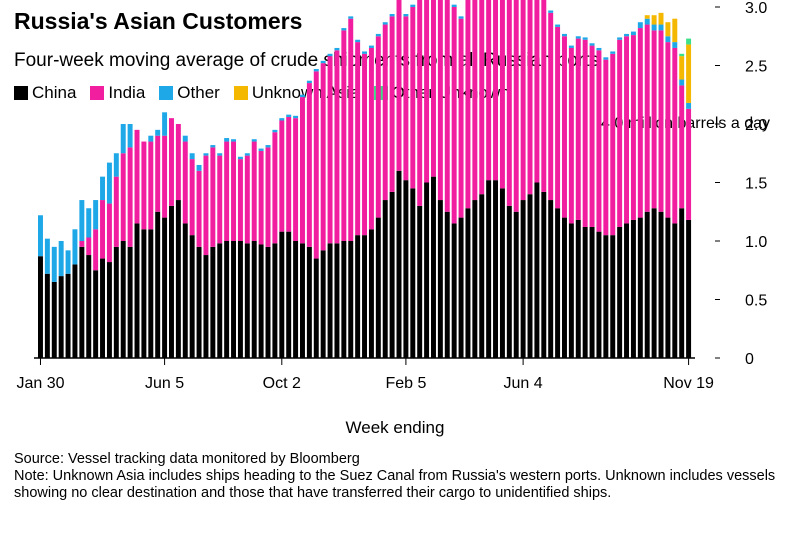 The width and height of the screenshot is (800, 541). I want to click on x-tick-label: Jun 4, so click(523, 383).